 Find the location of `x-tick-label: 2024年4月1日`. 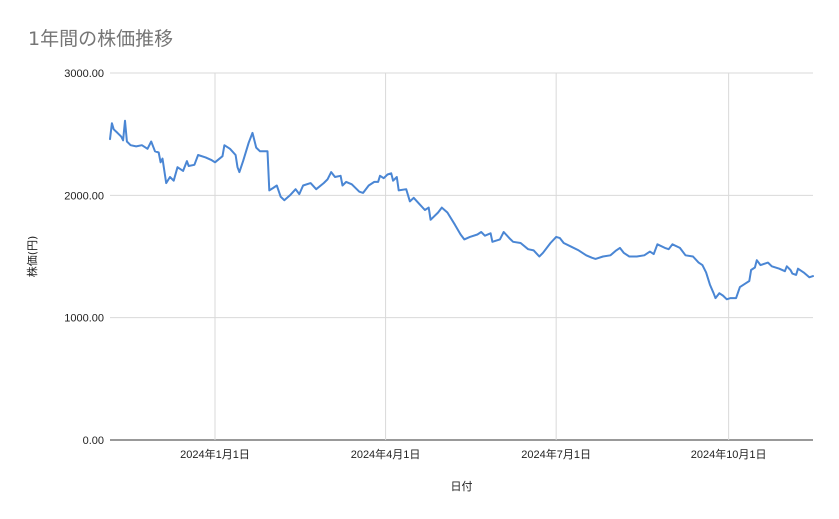

x-tick-label: 2024年4月1日 is located at coordinates (386, 454).